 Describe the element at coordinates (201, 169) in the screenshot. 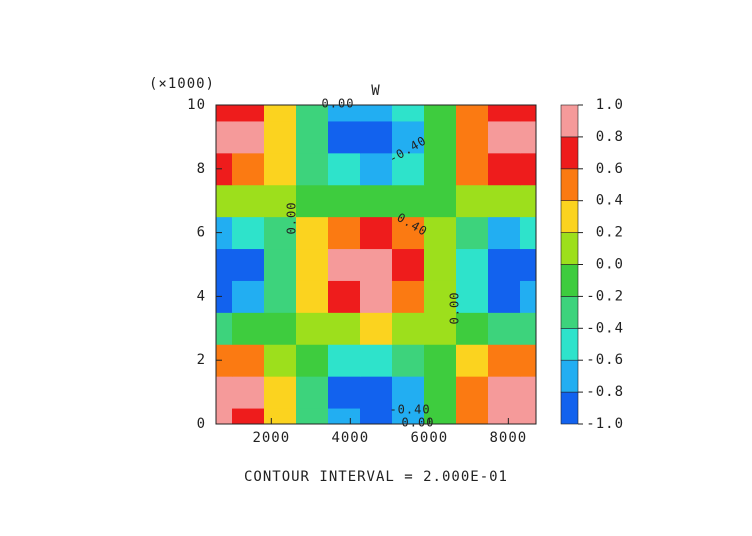

I see `y-tick-label: 8` at that location.